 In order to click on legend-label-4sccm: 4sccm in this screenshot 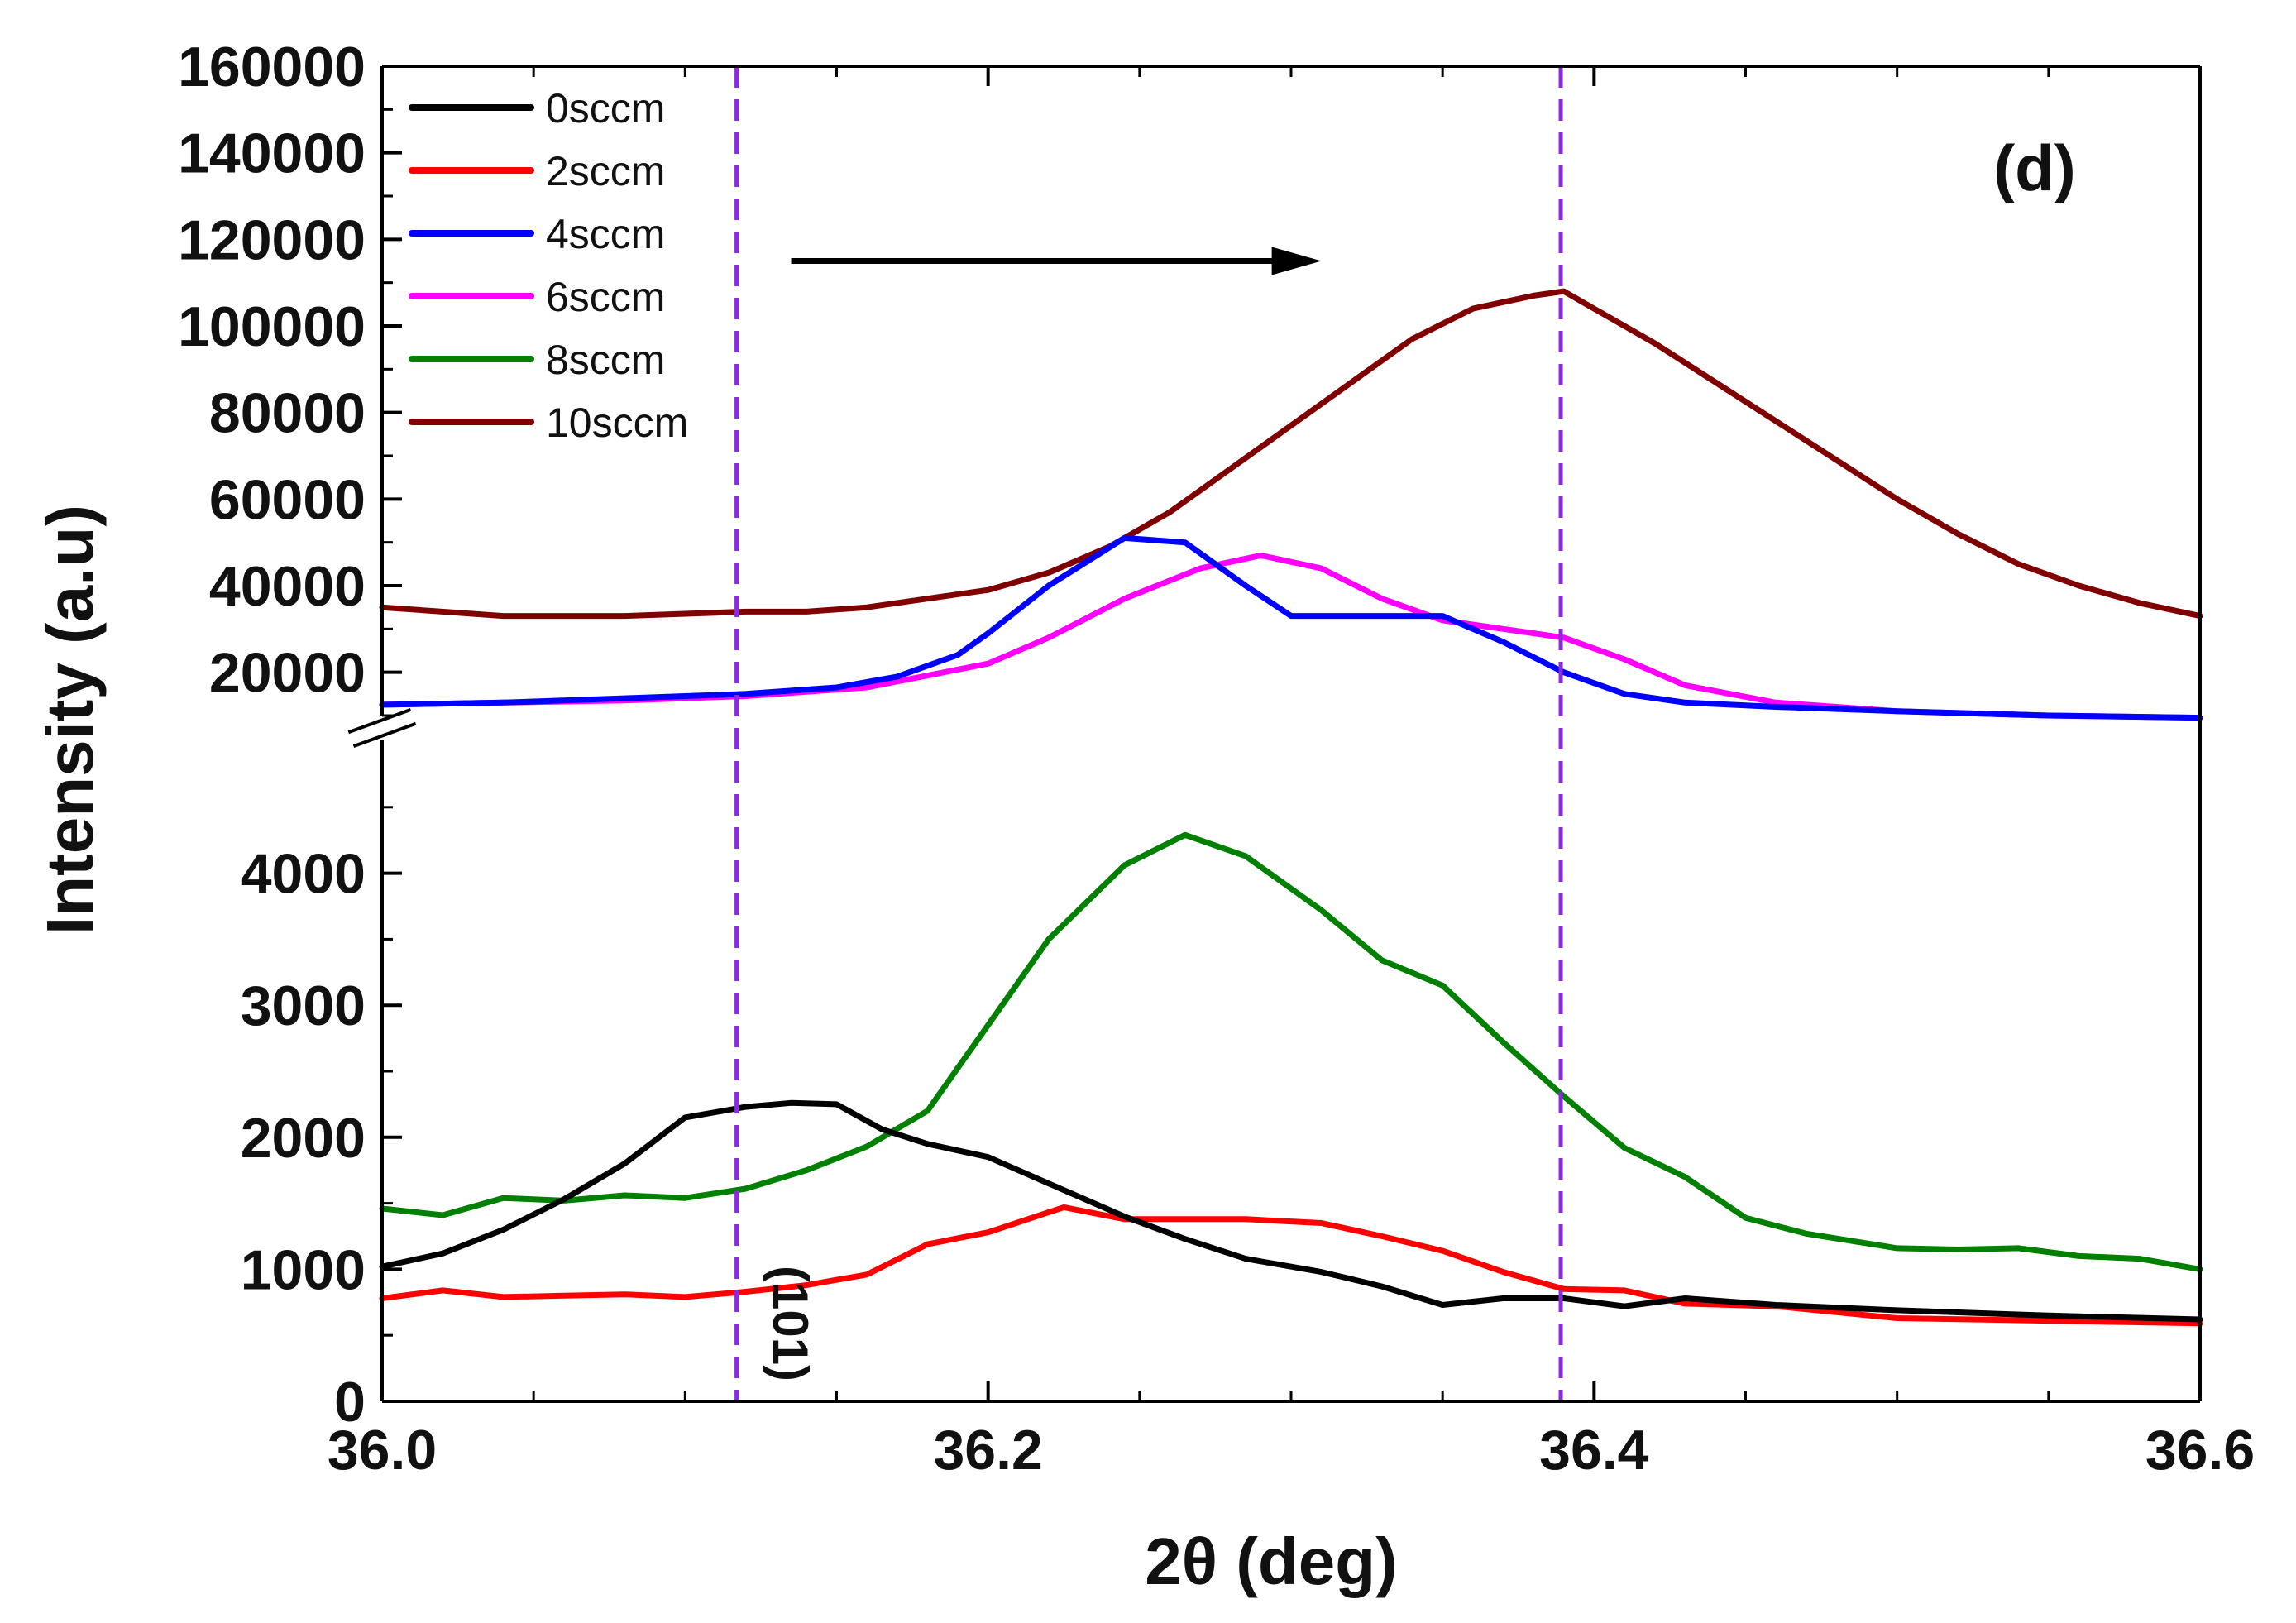, I will do `click(605, 234)`.